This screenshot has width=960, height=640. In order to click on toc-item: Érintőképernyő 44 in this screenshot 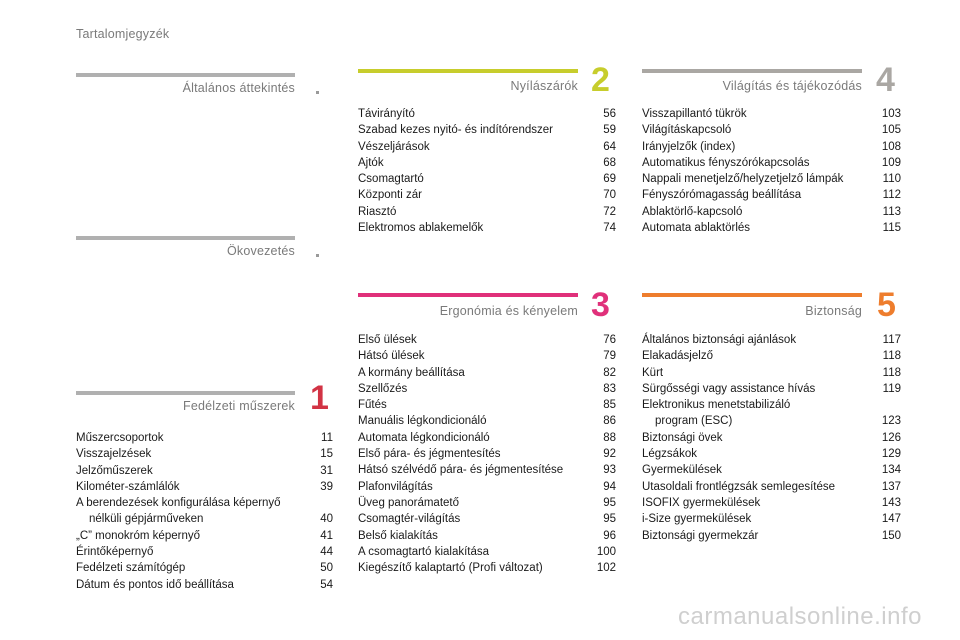, I will do `click(204, 552)`.